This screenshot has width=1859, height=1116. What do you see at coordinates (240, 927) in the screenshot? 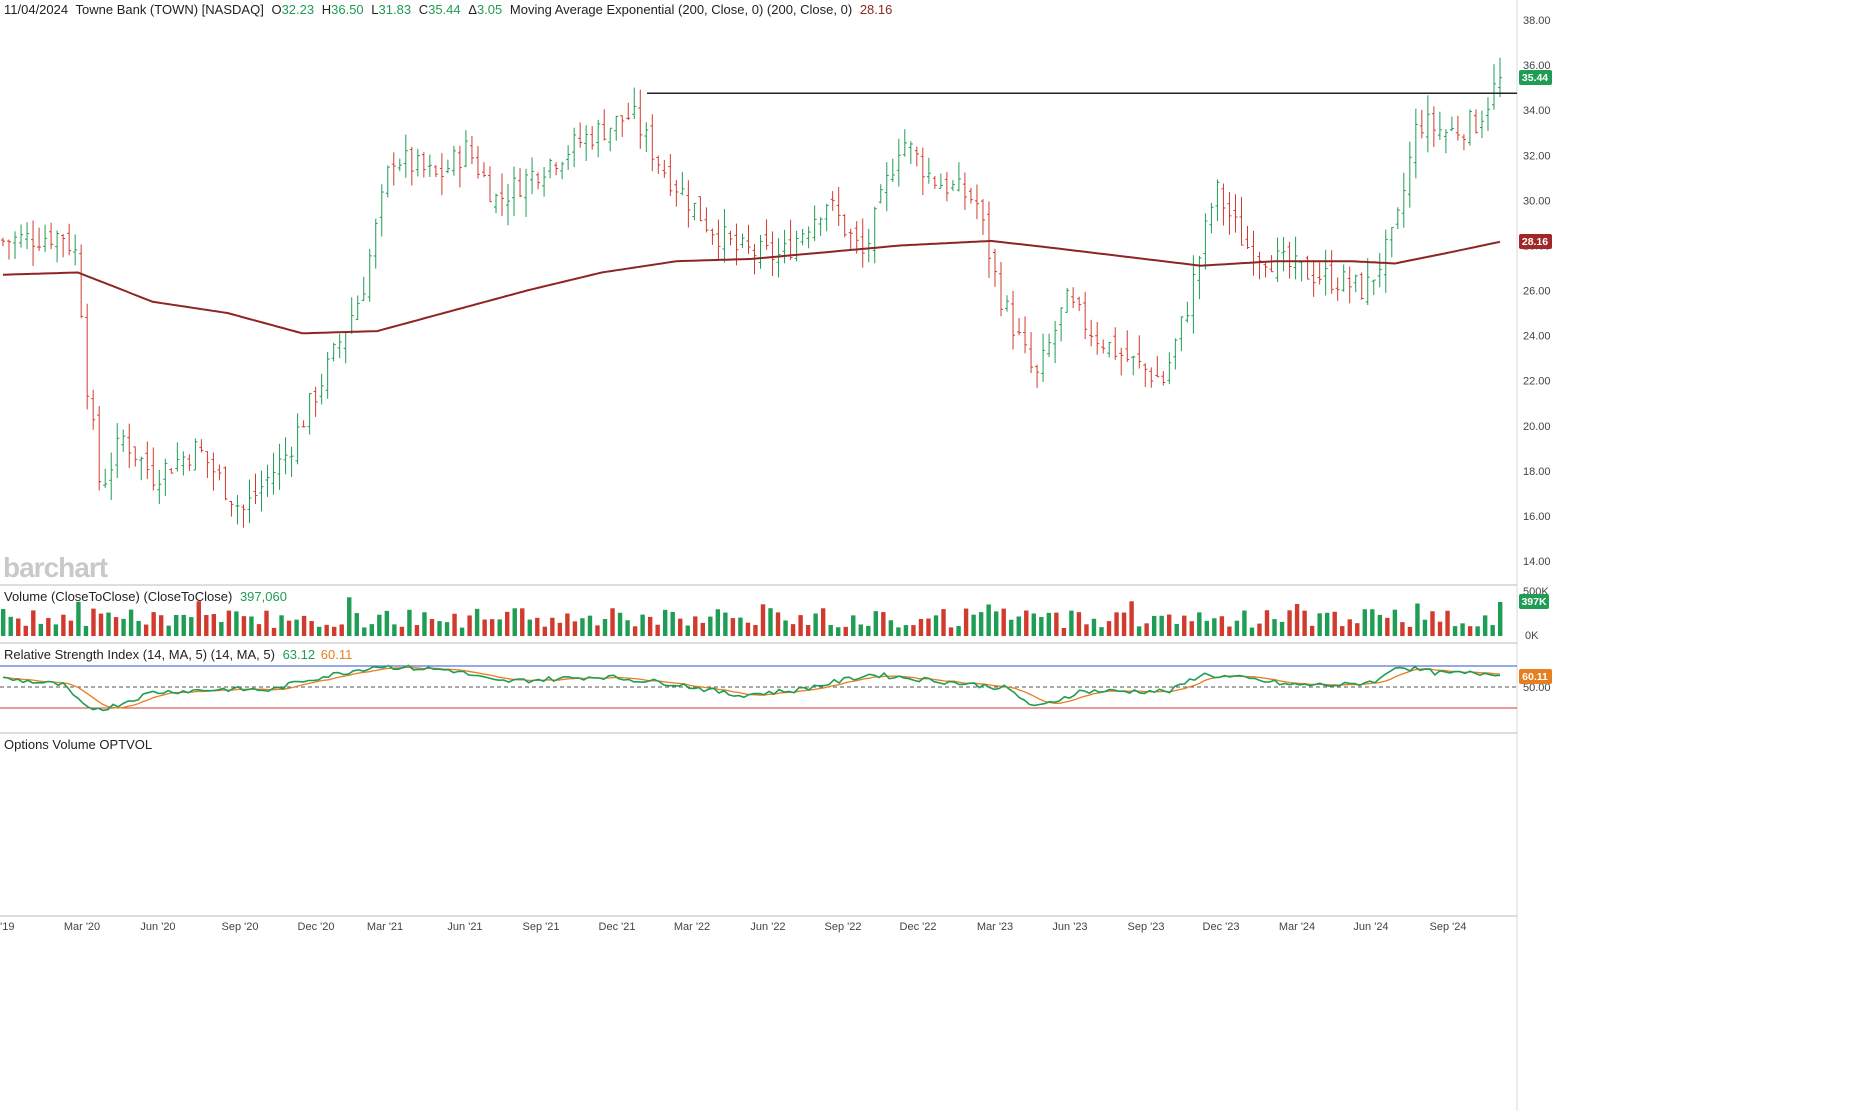
I see `time-tick-label: Sep '20` at bounding box center [240, 927].